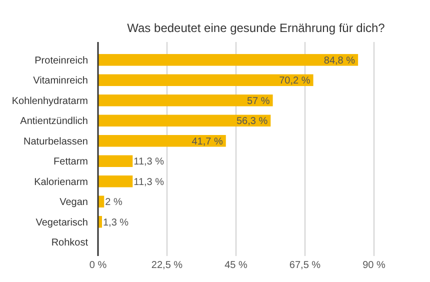  I want to click on y-tick-label: Kalorienarm, so click(61, 182).